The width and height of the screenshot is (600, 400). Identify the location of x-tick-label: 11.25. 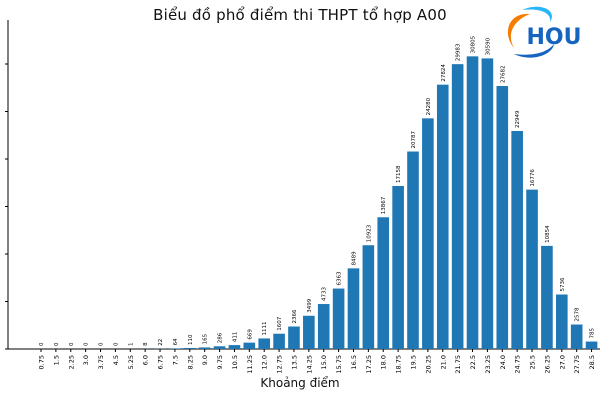
(250, 364).